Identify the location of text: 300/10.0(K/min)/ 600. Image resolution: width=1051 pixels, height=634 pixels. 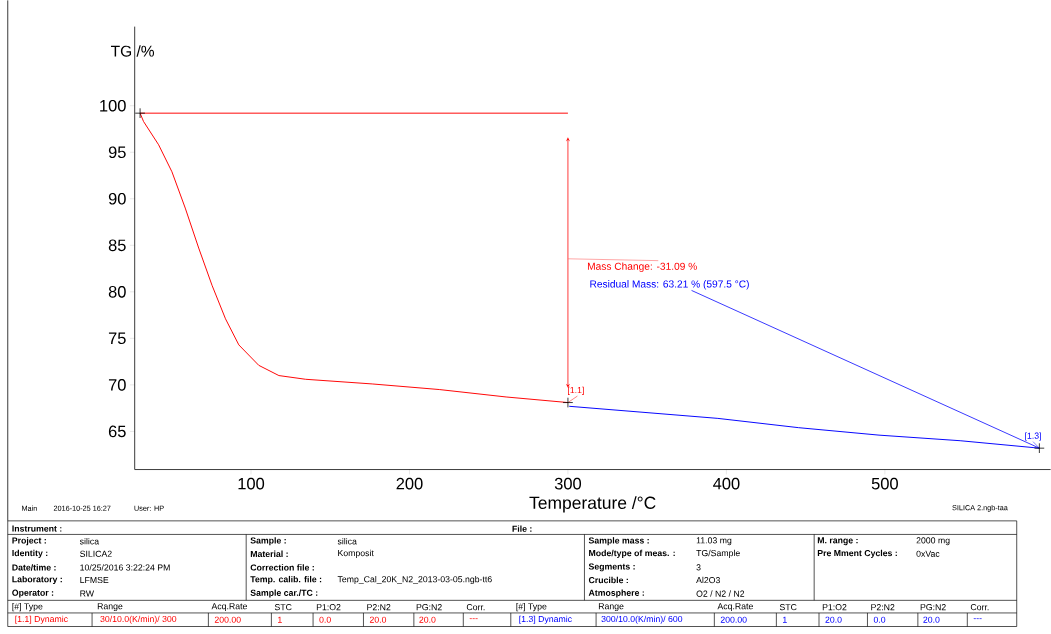
(642, 619).